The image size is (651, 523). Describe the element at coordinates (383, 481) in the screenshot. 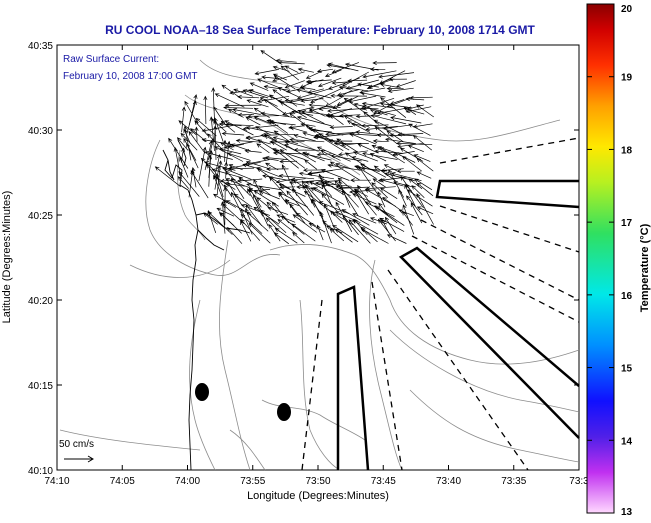

I see `x-tick-label: 73:45` at that location.